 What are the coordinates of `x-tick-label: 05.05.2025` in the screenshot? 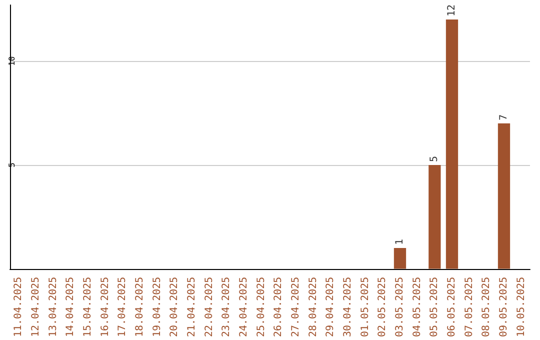 It's located at (434, 307).